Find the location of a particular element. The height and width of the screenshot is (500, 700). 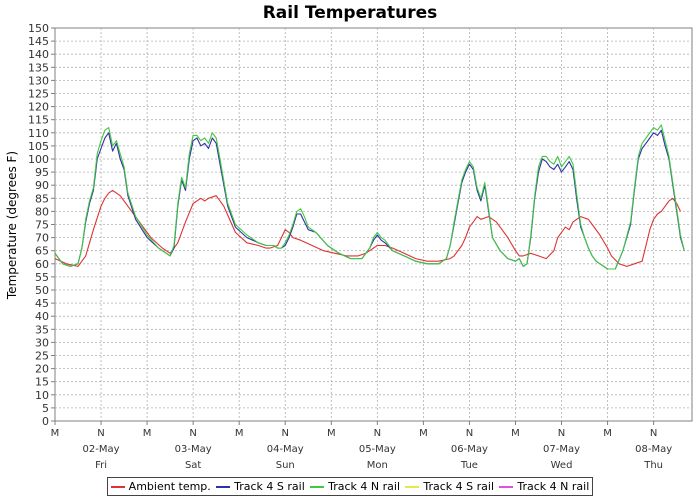

y-tick-label: 75 is located at coordinates (42, 225).